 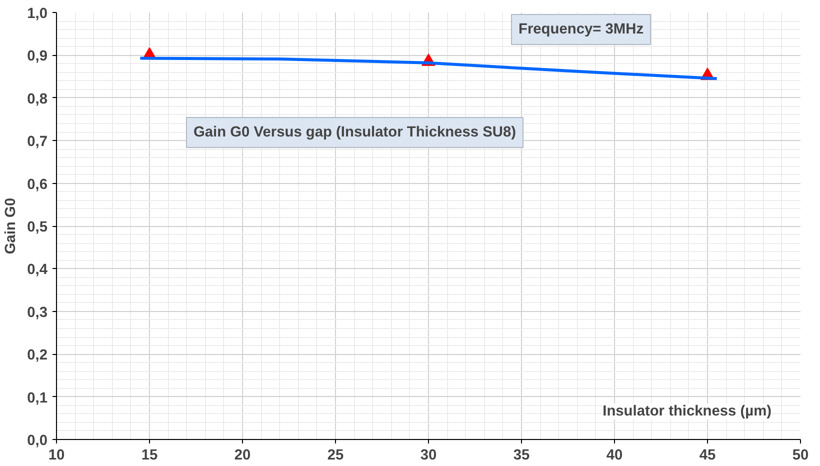 What do you see at coordinates (37, 312) in the screenshot?
I see `y-tick-label: 0,3` at bounding box center [37, 312].